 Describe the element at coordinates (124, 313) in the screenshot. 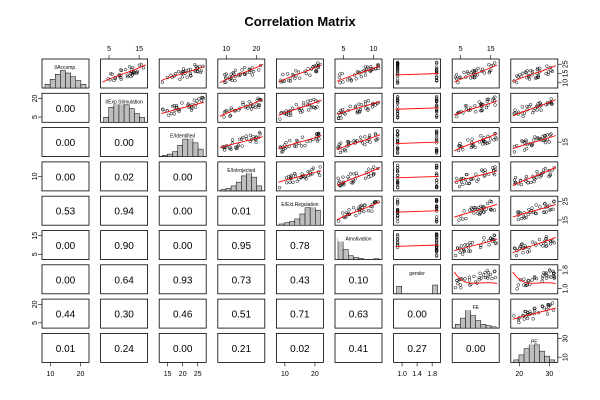

I see `panel-7-1: 0.30` at that location.